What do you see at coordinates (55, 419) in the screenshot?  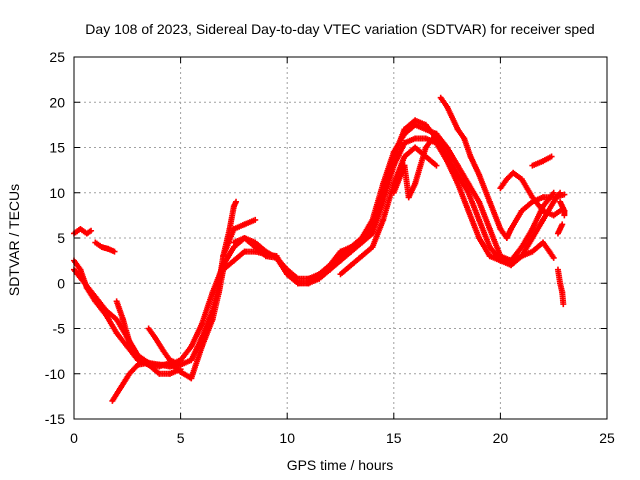 I see `y-tick-label: -15` at bounding box center [55, 419].